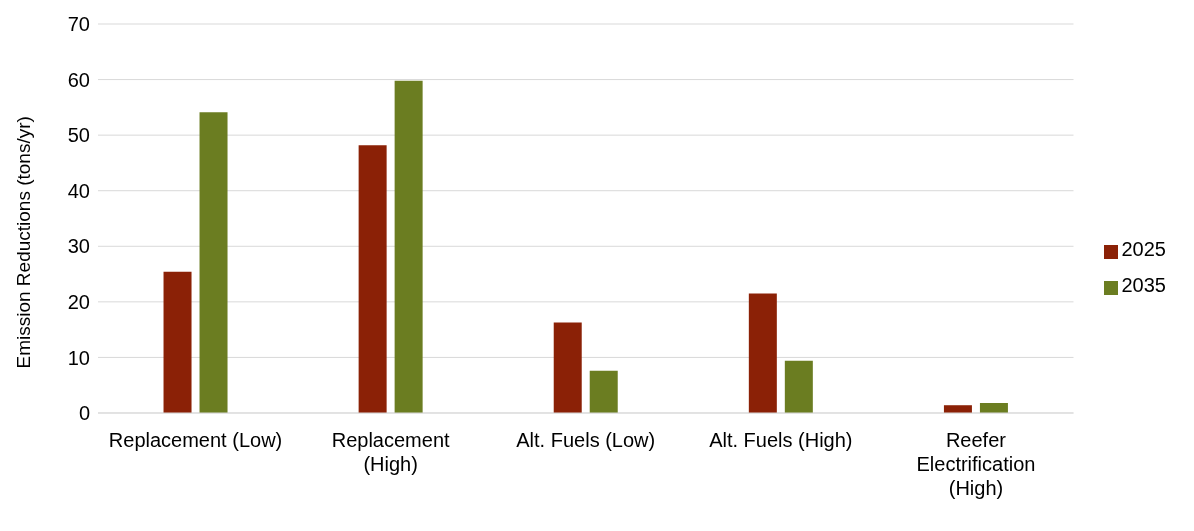 The width and height of the screenshot is (1194, 531). What do you see at coordinates (1143, 249) in the screenshot?
I see `legend-label: 2025` at bounding box center [1143, 249].